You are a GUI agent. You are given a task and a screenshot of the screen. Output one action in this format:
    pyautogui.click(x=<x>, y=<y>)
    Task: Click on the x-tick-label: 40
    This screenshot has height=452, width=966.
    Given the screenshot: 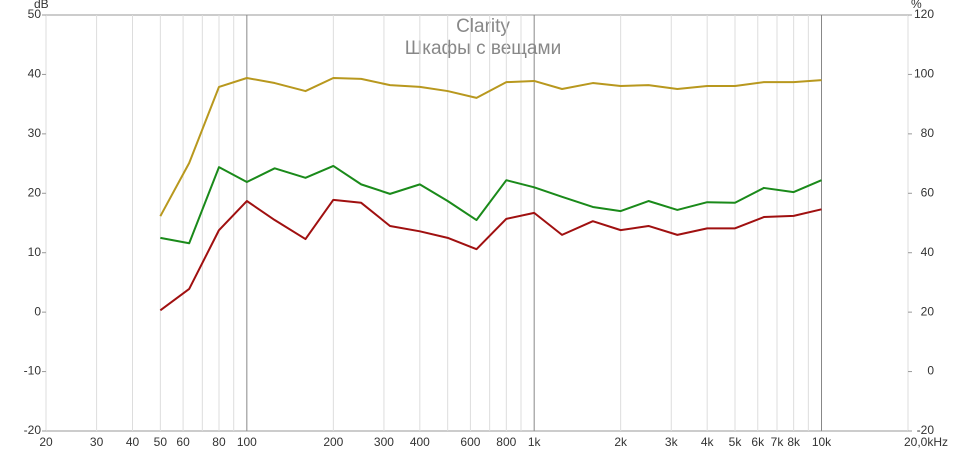 What is the action you would take?
    pyautogui.click(x=133, y=442)
    